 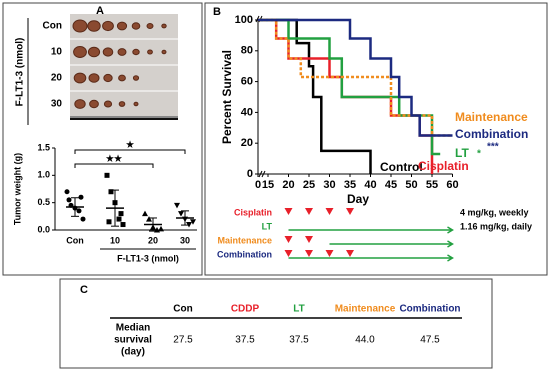 What do you see at coordinates (17, 189) in the screenshot?
I see `y-axis-label: Tumor weight (g)` at bounding box center [17, 189].